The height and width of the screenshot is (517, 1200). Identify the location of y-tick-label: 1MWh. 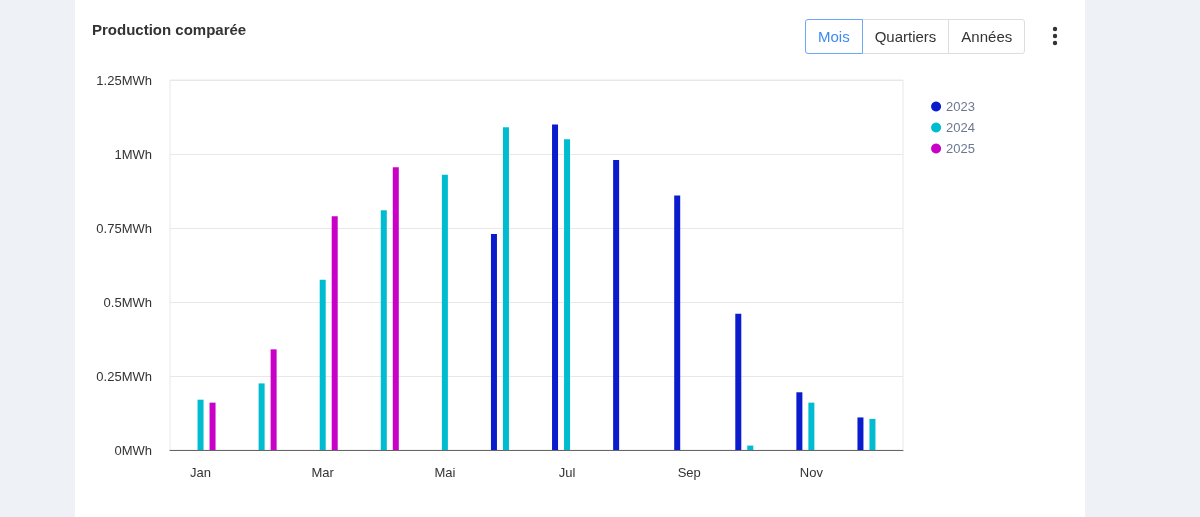
(133, 154).